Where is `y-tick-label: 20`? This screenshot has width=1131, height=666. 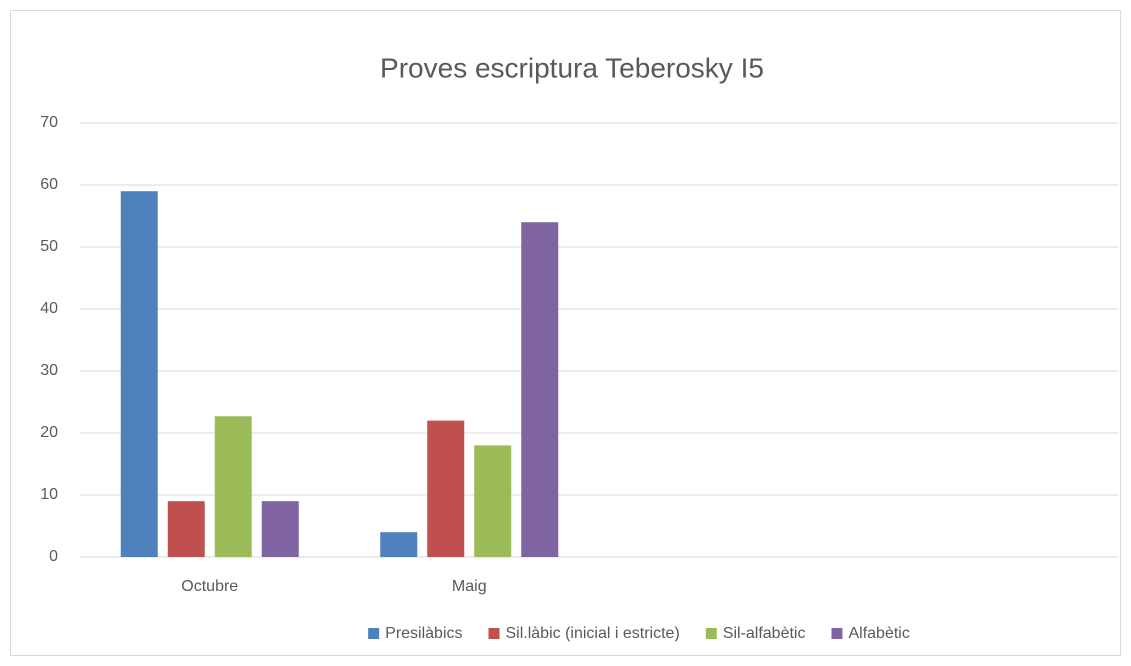 y-tick-label: 20 is located at coordinates (49, 432).